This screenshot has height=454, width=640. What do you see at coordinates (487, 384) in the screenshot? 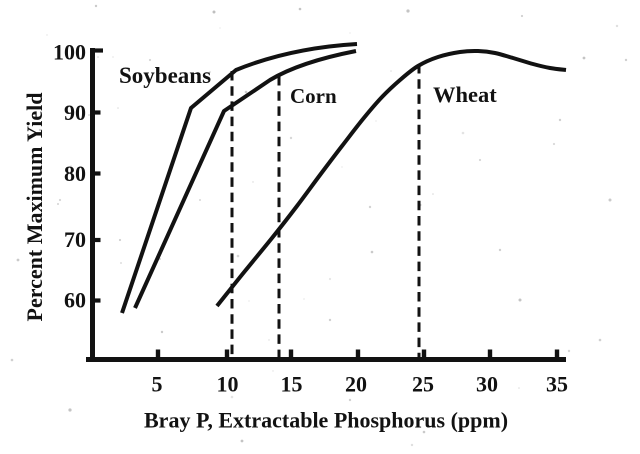
I see `svg-text: 30` at bounding box center [487, 384].